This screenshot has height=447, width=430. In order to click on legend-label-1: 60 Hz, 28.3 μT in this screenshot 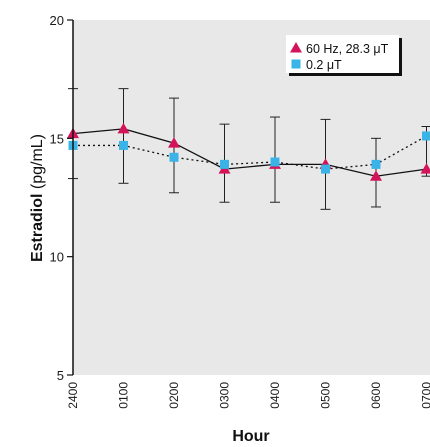, I will do `click(347, 49)`.